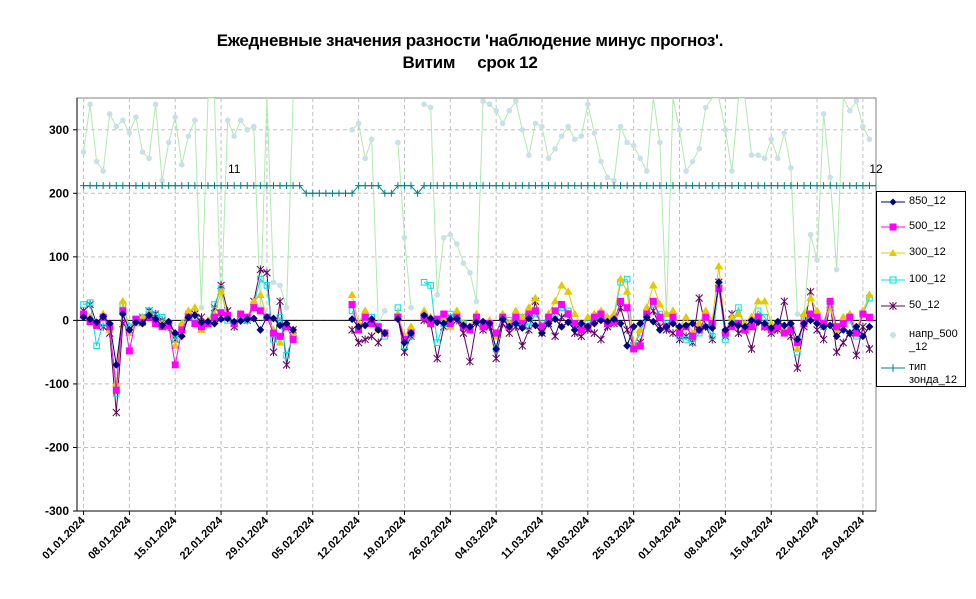 This screenshot has height=599, width=976. Describe the element at coordinates (248, 538) in the screenshot. I see `x-tick-label: 29.01.2024` at that location.